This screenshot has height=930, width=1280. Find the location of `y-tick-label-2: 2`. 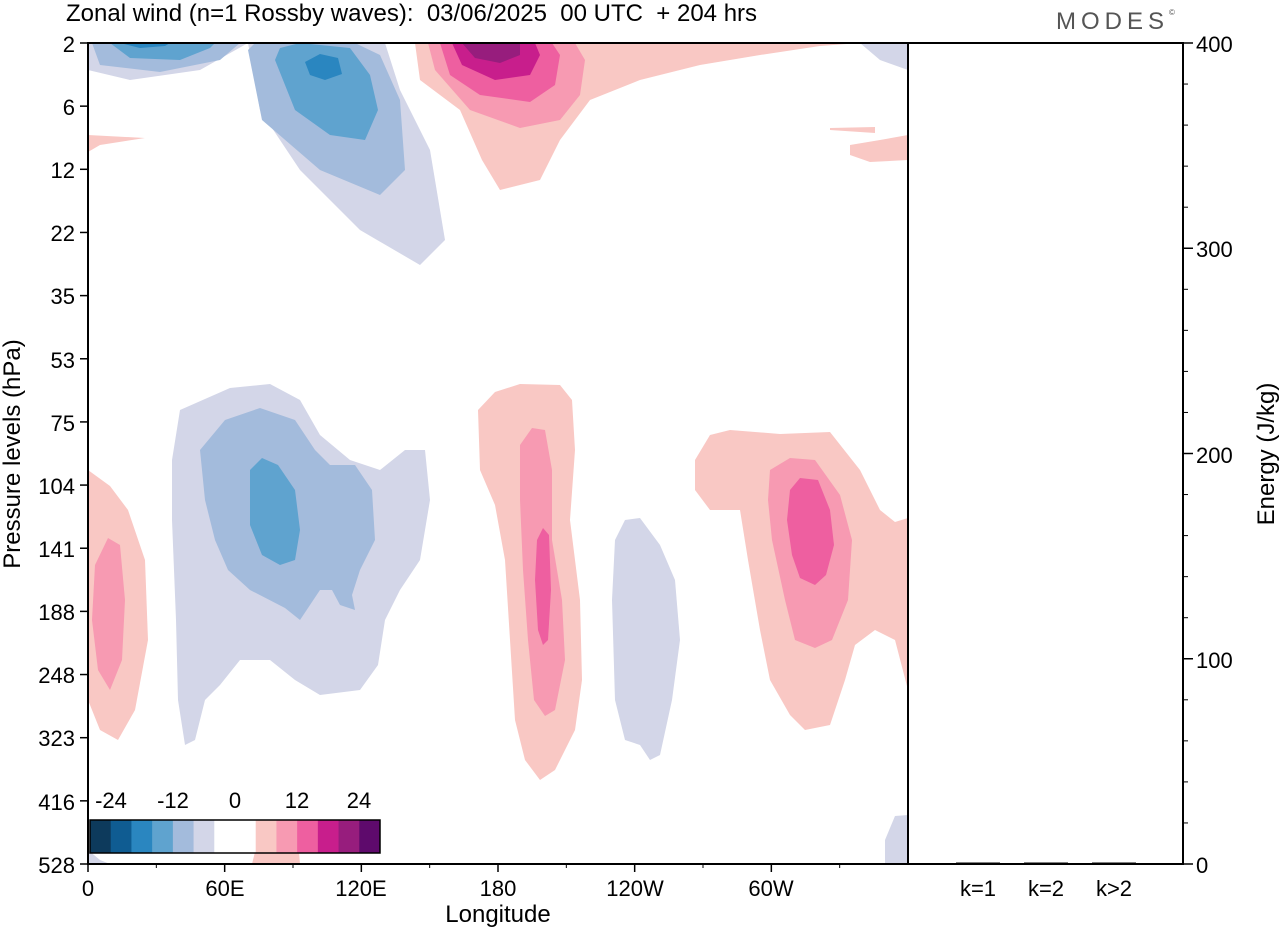

y-tick-label-2: 2 is located at coordinates (69, 44).